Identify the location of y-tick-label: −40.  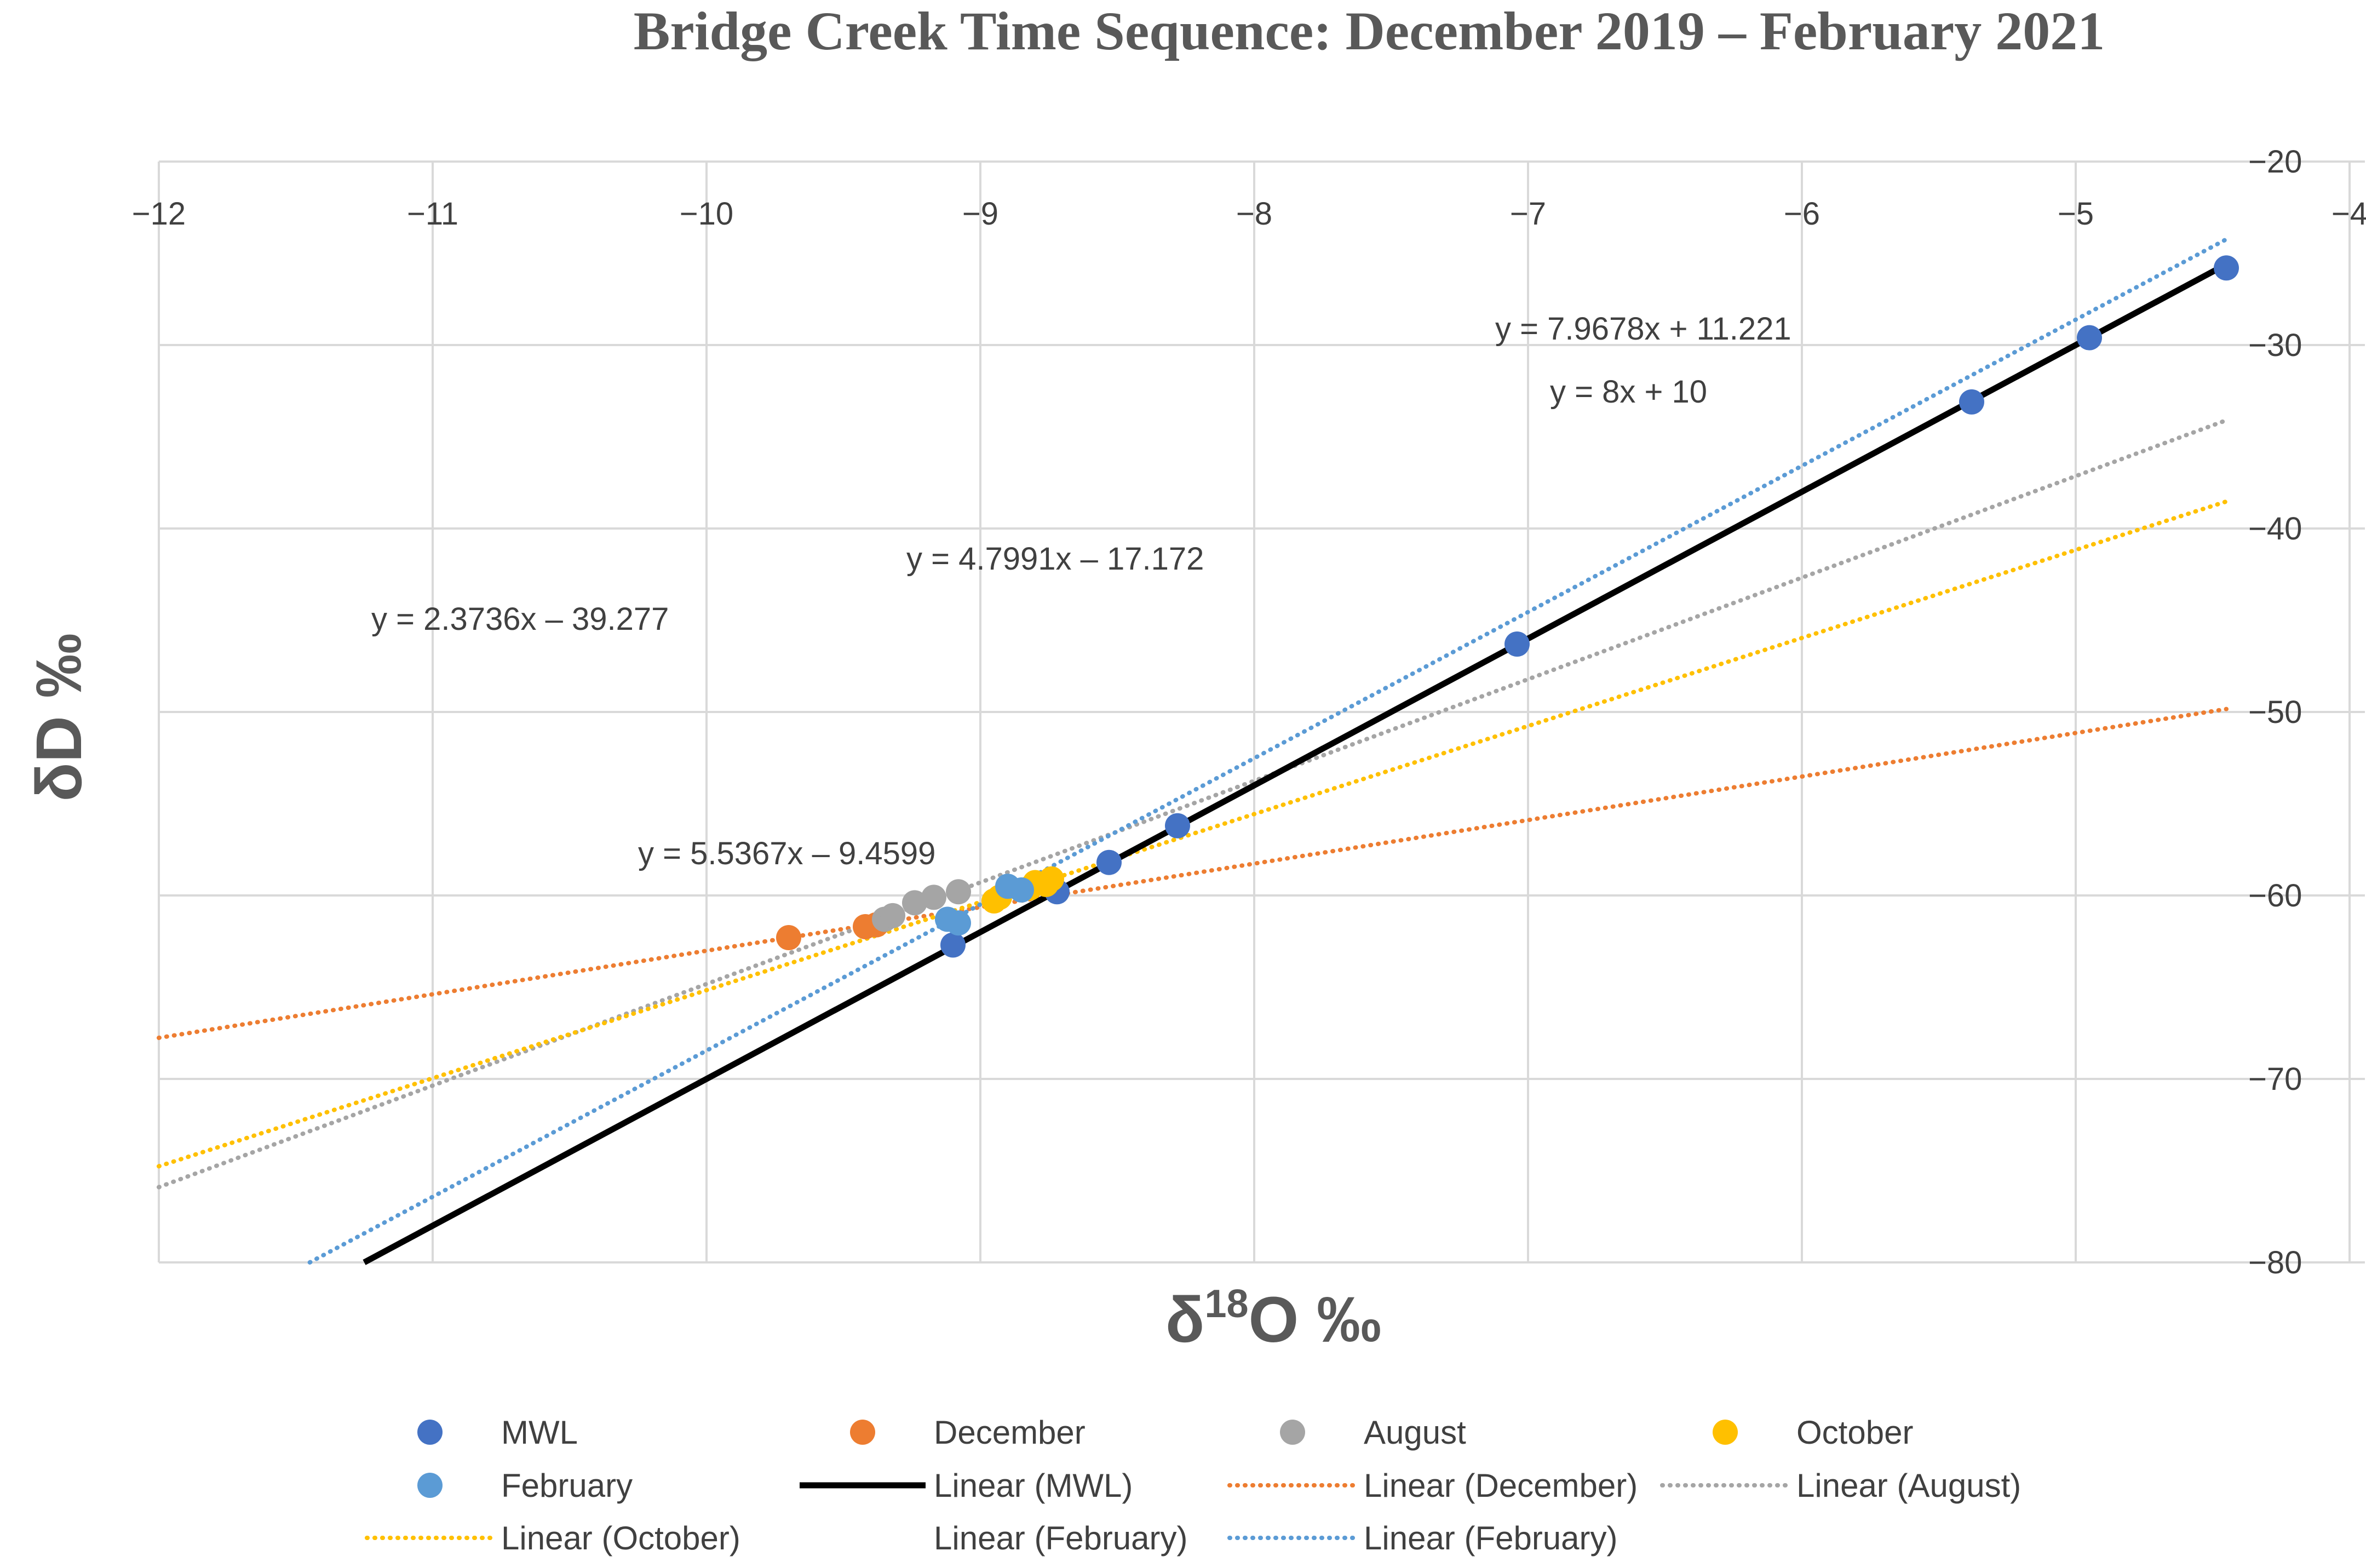
(2275, 529).